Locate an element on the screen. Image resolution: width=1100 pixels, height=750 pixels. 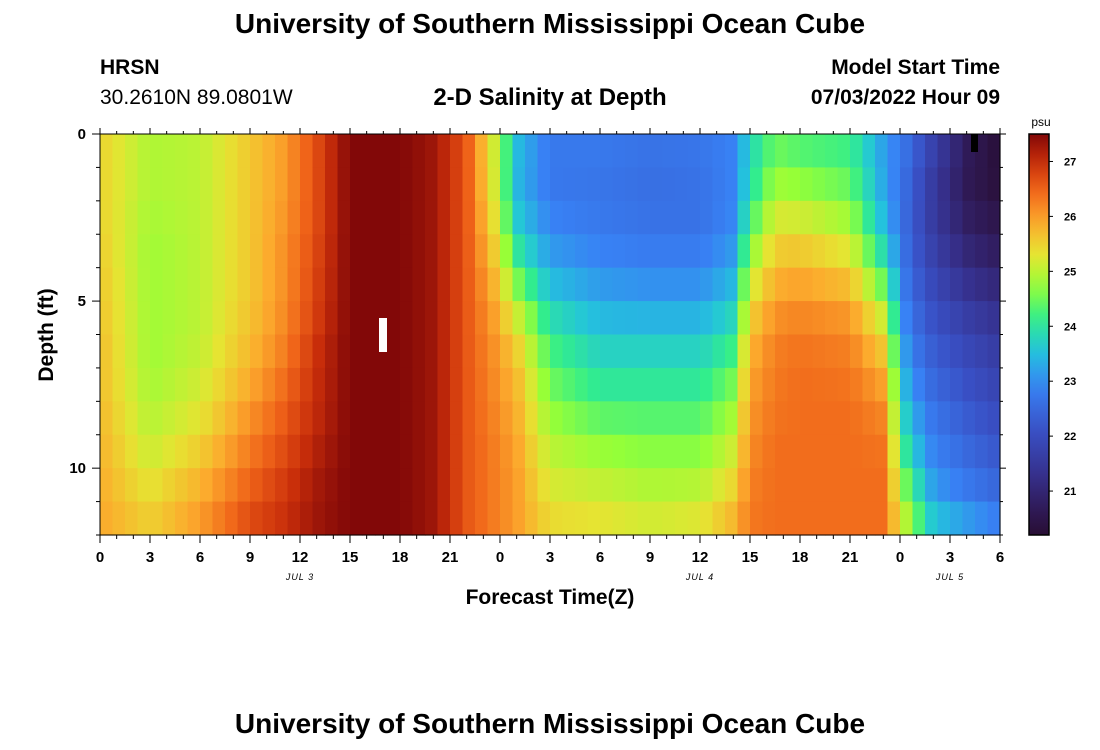
x-tick-label: 15 is located at coordinates (750, 557).